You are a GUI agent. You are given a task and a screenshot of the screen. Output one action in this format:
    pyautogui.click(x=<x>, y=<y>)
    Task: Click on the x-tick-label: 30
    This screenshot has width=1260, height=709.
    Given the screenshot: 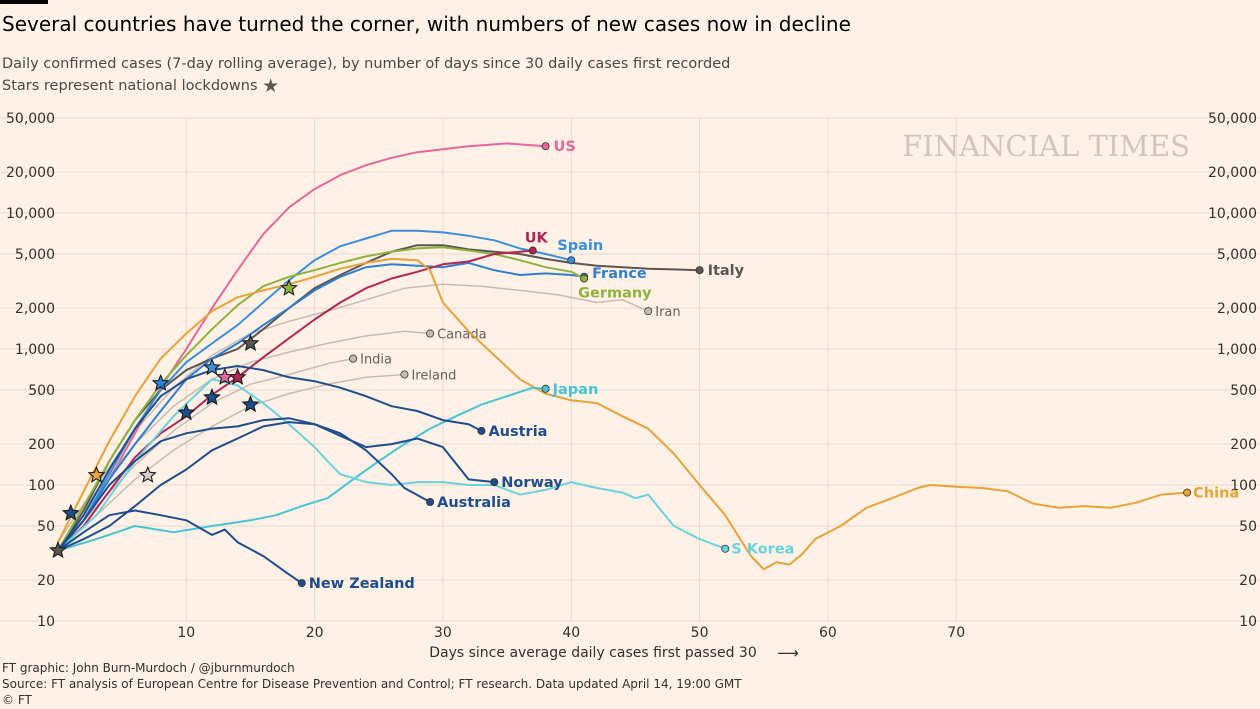 What is the action you would take?
    pyautogui.click(x=443, y=633)
    